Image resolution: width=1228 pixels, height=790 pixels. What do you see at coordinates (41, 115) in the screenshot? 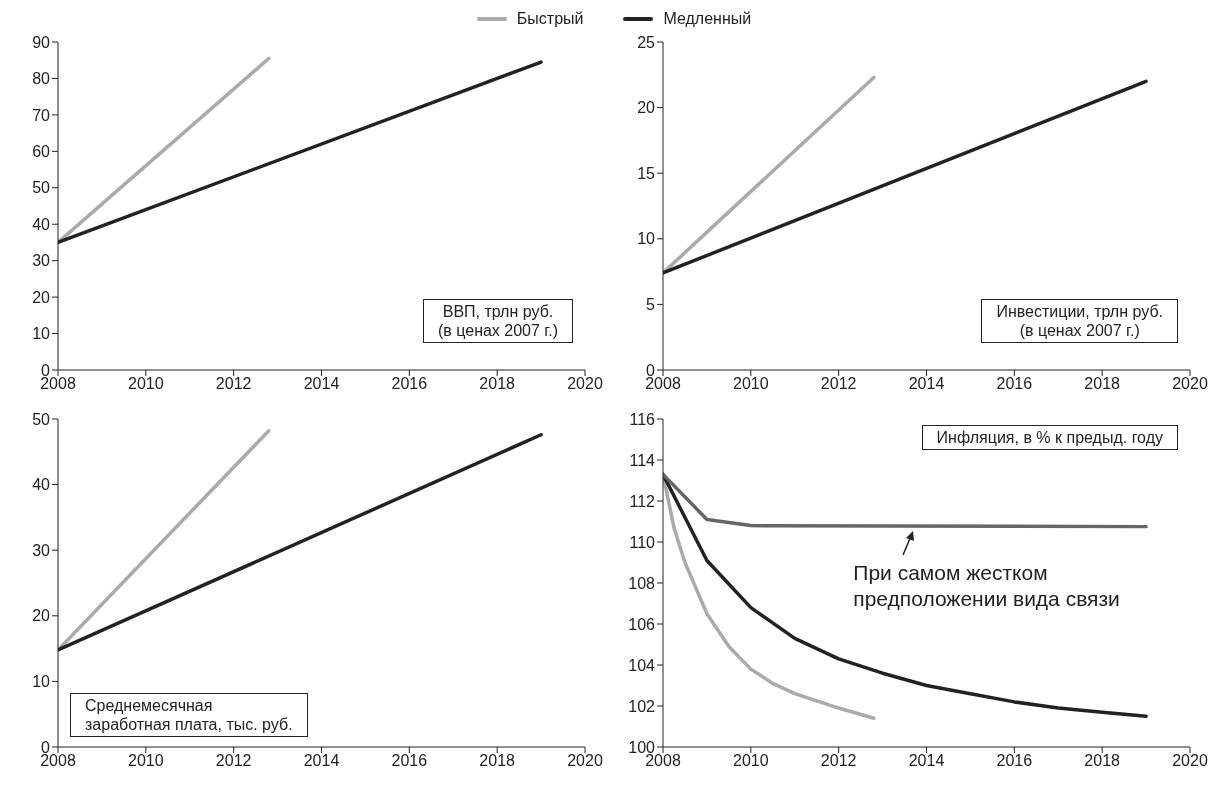
I see `y-tick-label: 70` at bounding box center [41, 115].